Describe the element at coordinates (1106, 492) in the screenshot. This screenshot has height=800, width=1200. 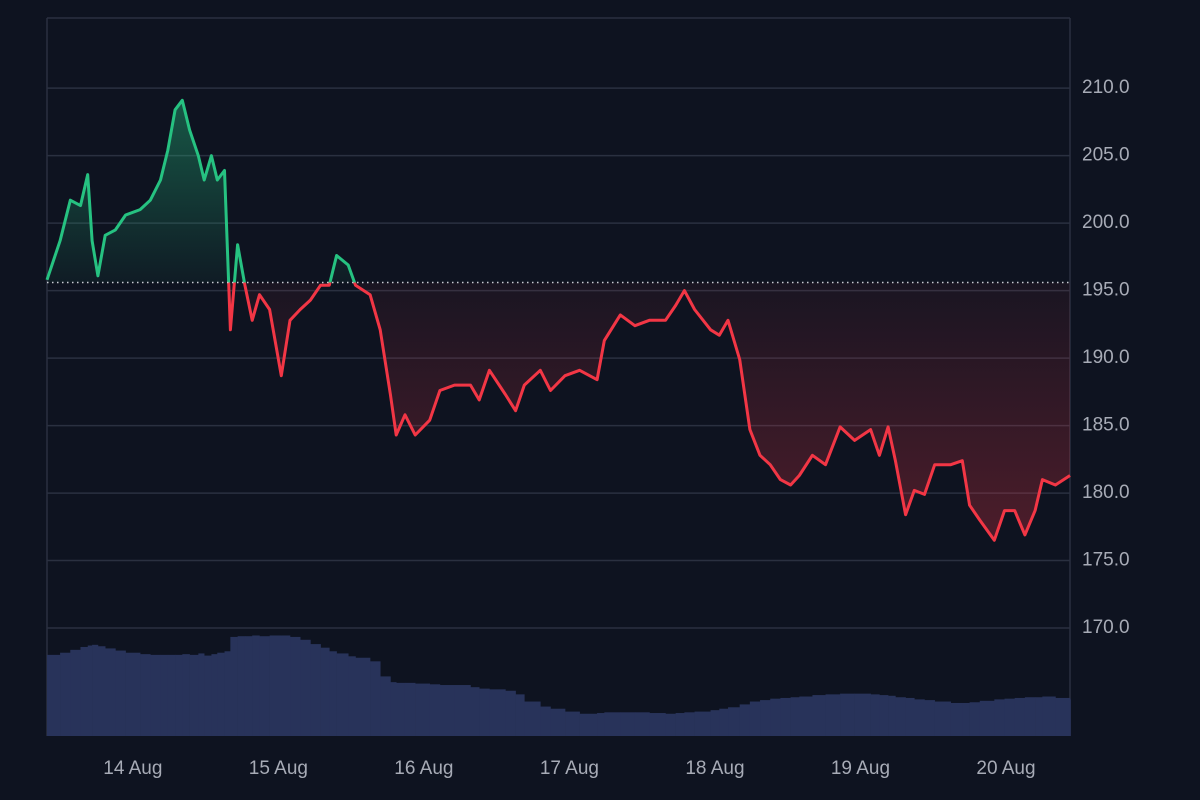
I see `y-tick-label: 180.0` at that location.